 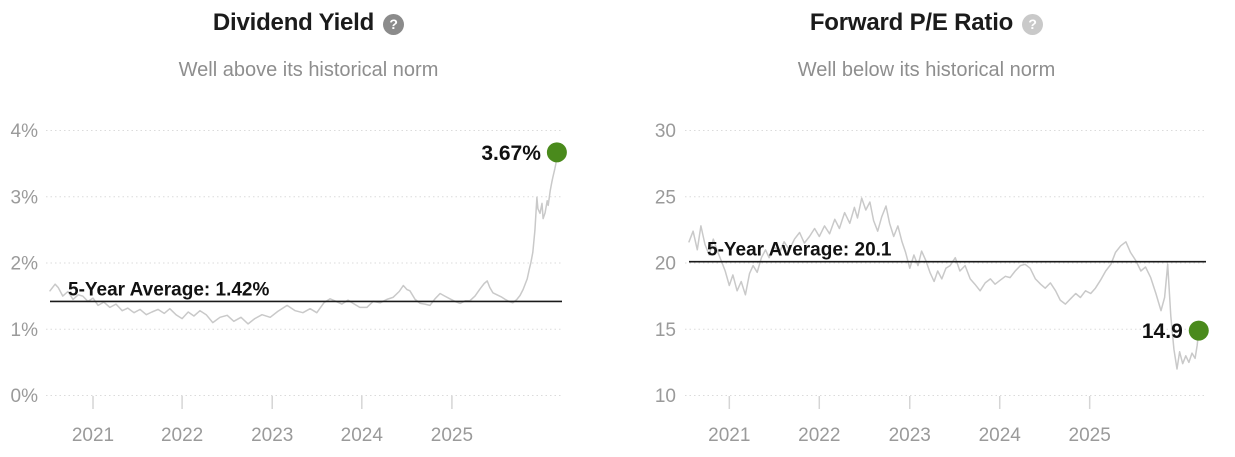 I want to click on y-axis-label: 2%, so click(x=25, y=264).